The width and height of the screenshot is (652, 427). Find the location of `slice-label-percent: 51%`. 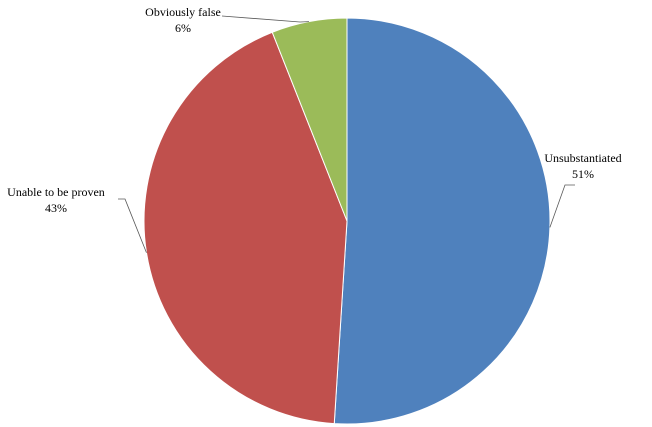

slice-label-percent: 51% is located at coordinates (583, 174).